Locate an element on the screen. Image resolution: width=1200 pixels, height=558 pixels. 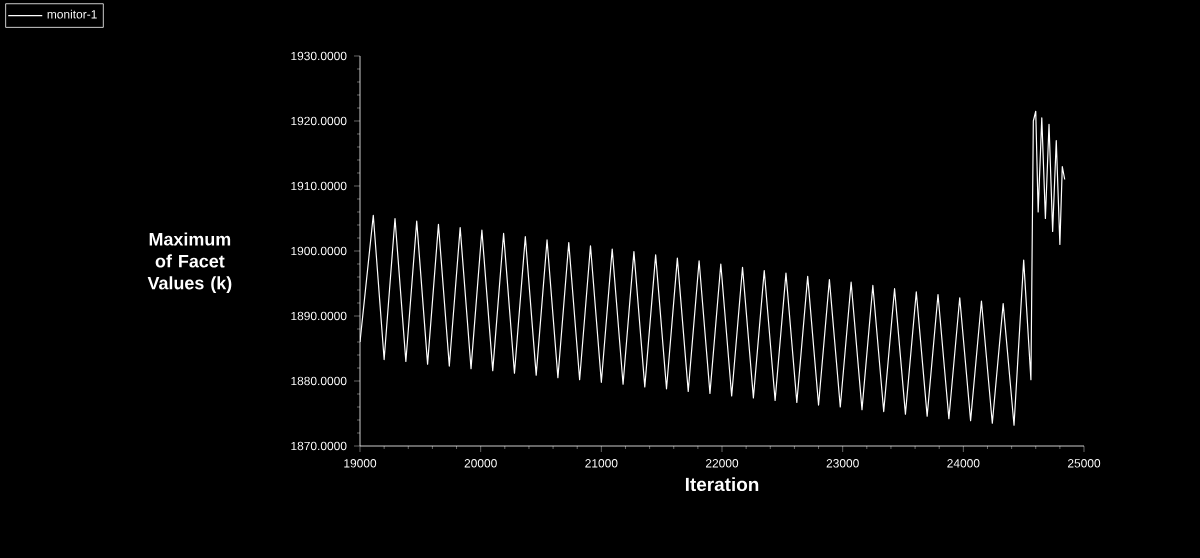
x-axis-title: Iteration is located at coordinates (722, 484).